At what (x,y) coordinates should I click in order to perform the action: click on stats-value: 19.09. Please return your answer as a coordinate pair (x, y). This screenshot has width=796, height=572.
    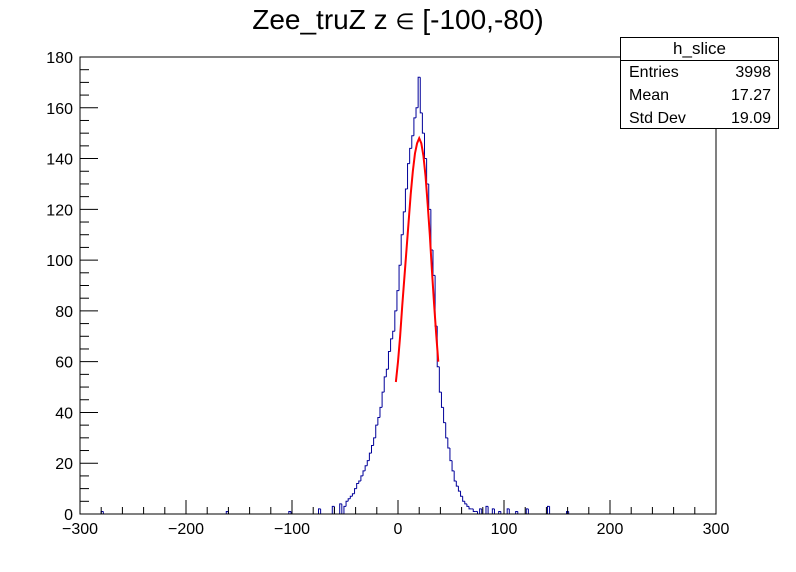
    Looking at the image, I should click on (750, 118).